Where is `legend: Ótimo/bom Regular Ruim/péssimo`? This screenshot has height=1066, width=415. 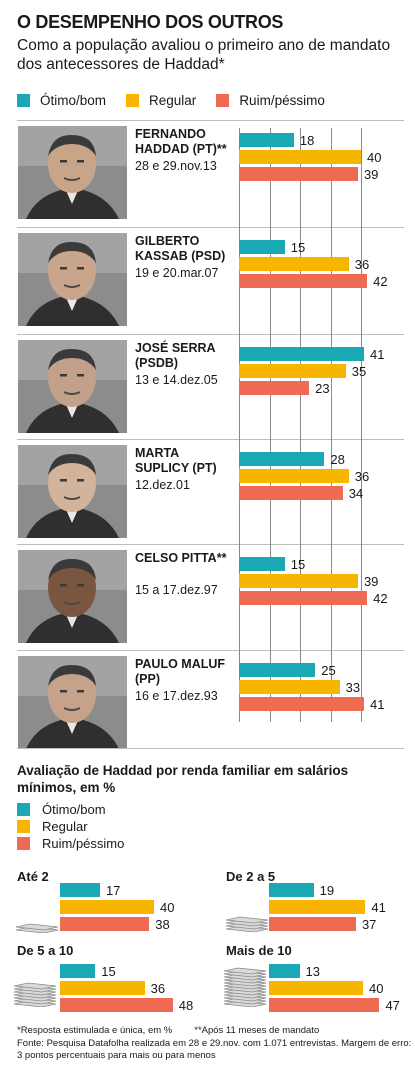 legend: Ótimo/bom Regular Ruim/péssimo is located at coordinates (181, 100).